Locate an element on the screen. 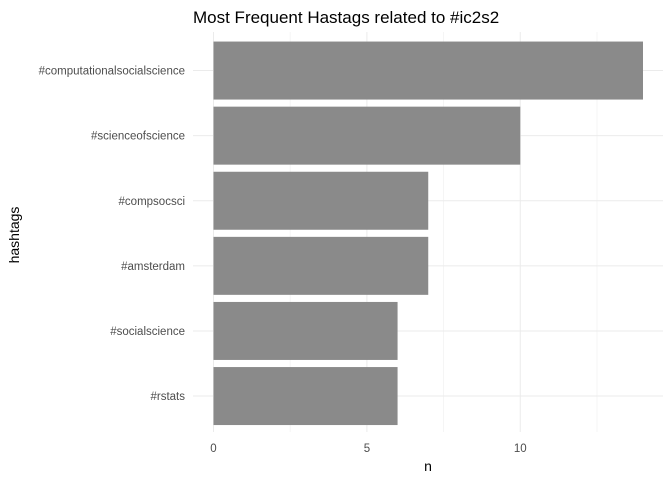  y-tick-label: #compsocsci is located at coordinates (152, 202).